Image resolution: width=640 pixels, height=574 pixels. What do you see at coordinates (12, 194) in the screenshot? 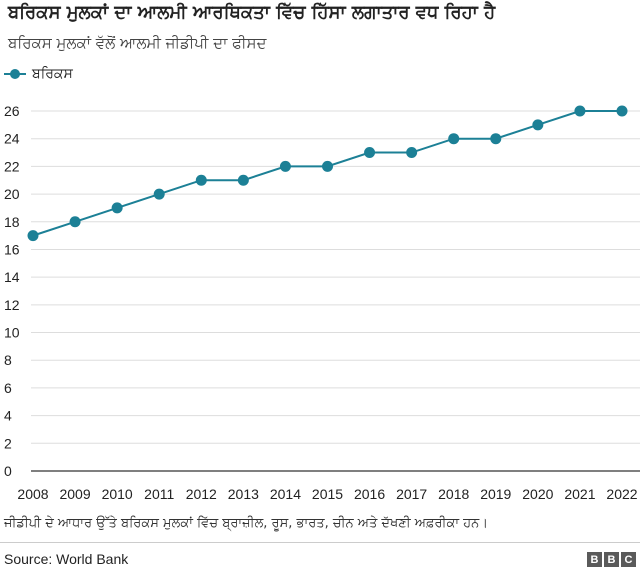
I see `y-tick-label: 20` at bounding box center [12, 194].